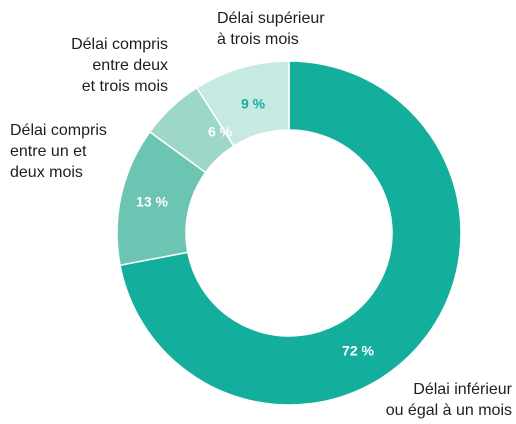 The image size is (516, 424). What do you see at coordinates (358, 351) in the screenshot?
I see `value-label: 72 %` at bounding box center [358, 351].